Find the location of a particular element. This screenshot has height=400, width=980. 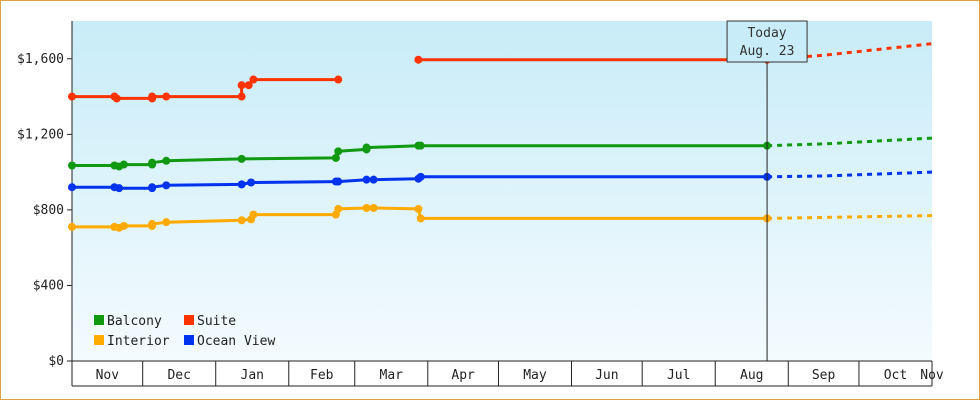

legend-label: Suite is located at coordinates (216, 321).